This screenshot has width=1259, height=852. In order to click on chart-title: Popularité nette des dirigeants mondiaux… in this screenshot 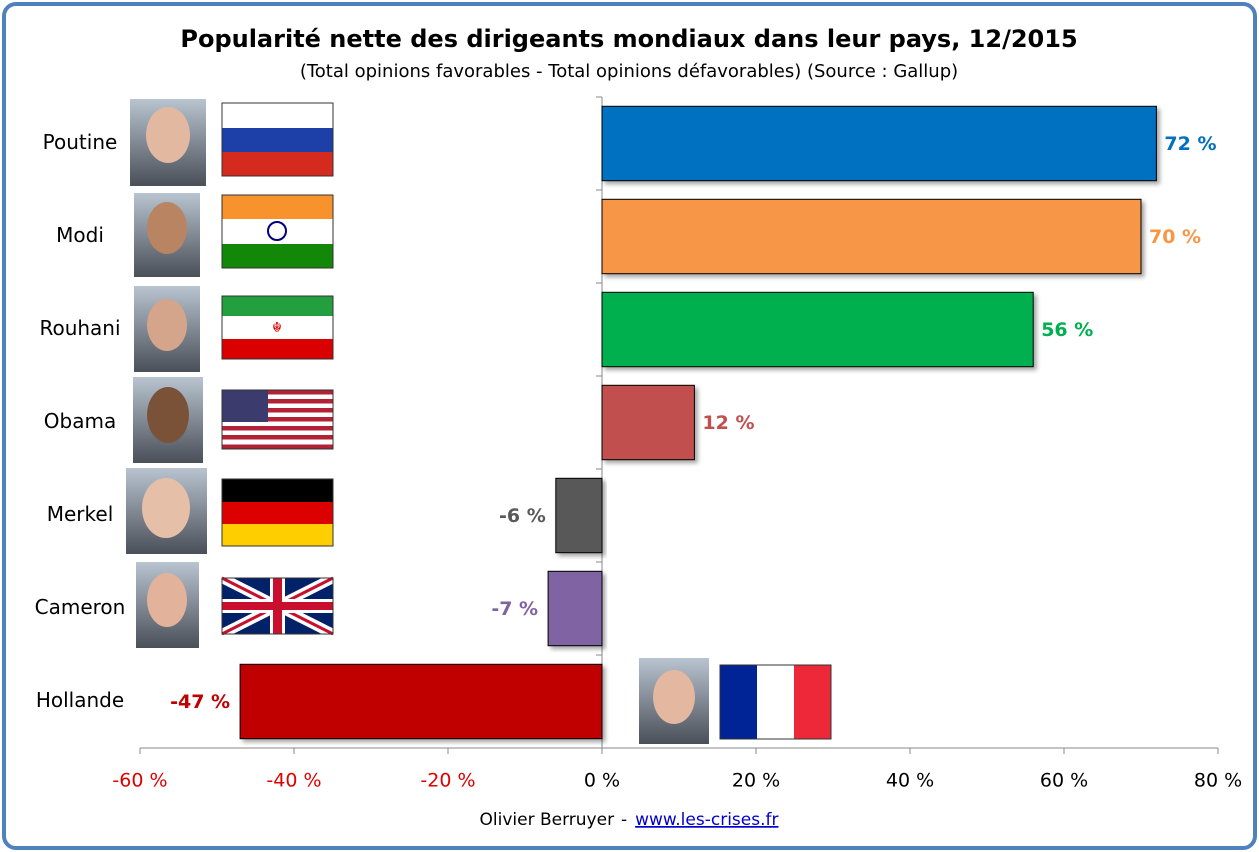, I will do `click(628, 39)`.